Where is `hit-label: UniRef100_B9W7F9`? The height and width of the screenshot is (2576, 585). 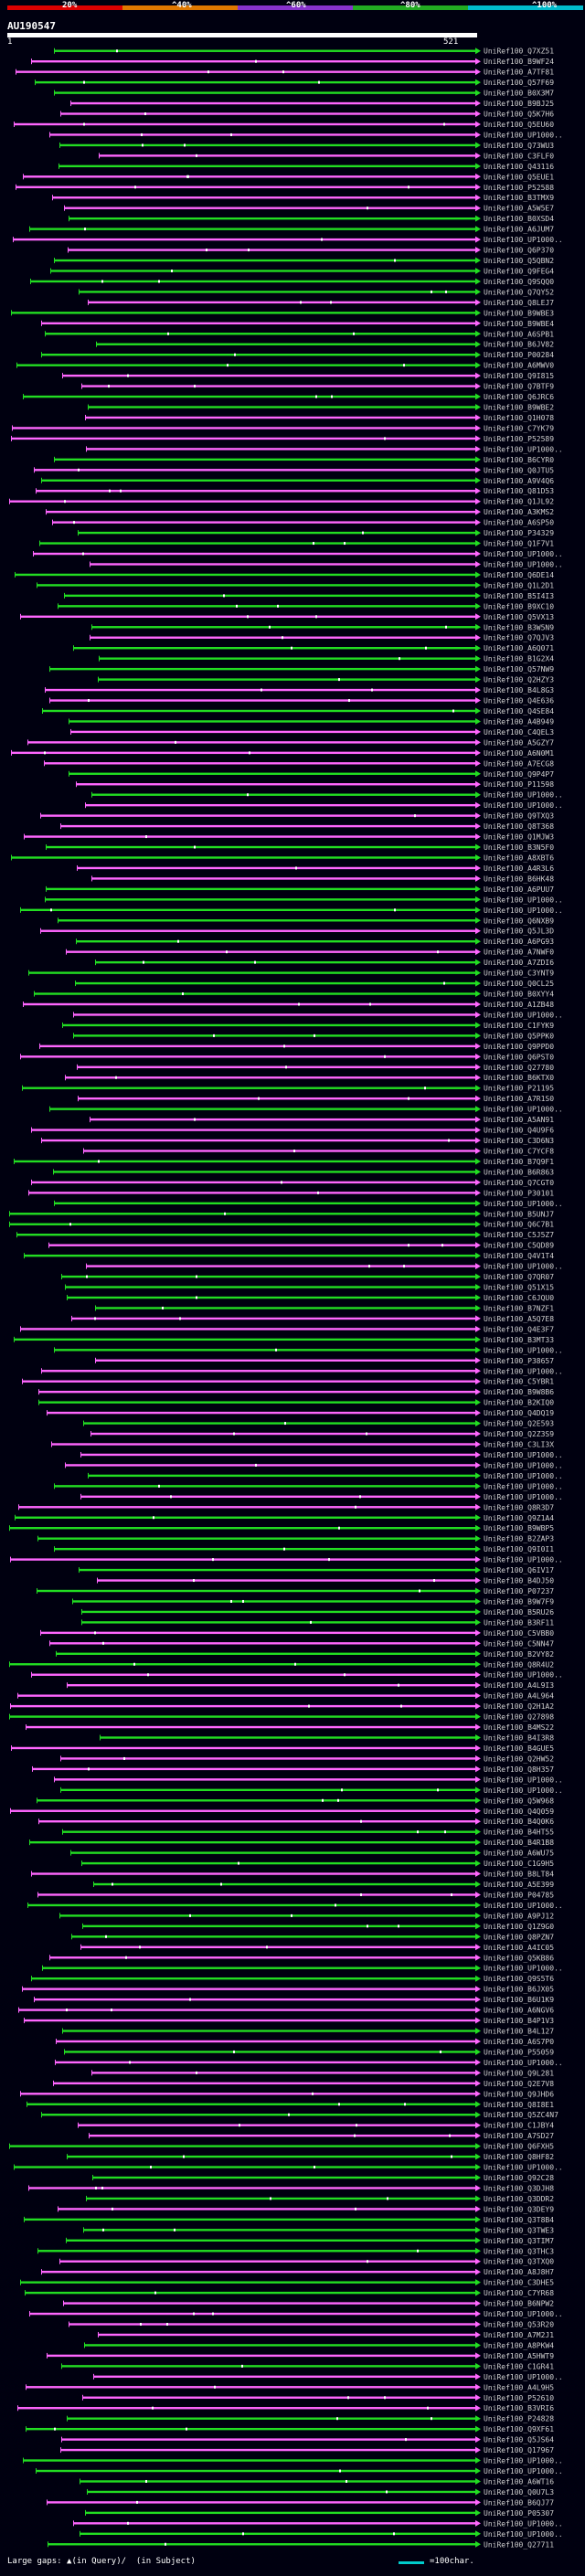
hit-label: UniRef100_B9W7F9 is located at coordinates (519, 1601).